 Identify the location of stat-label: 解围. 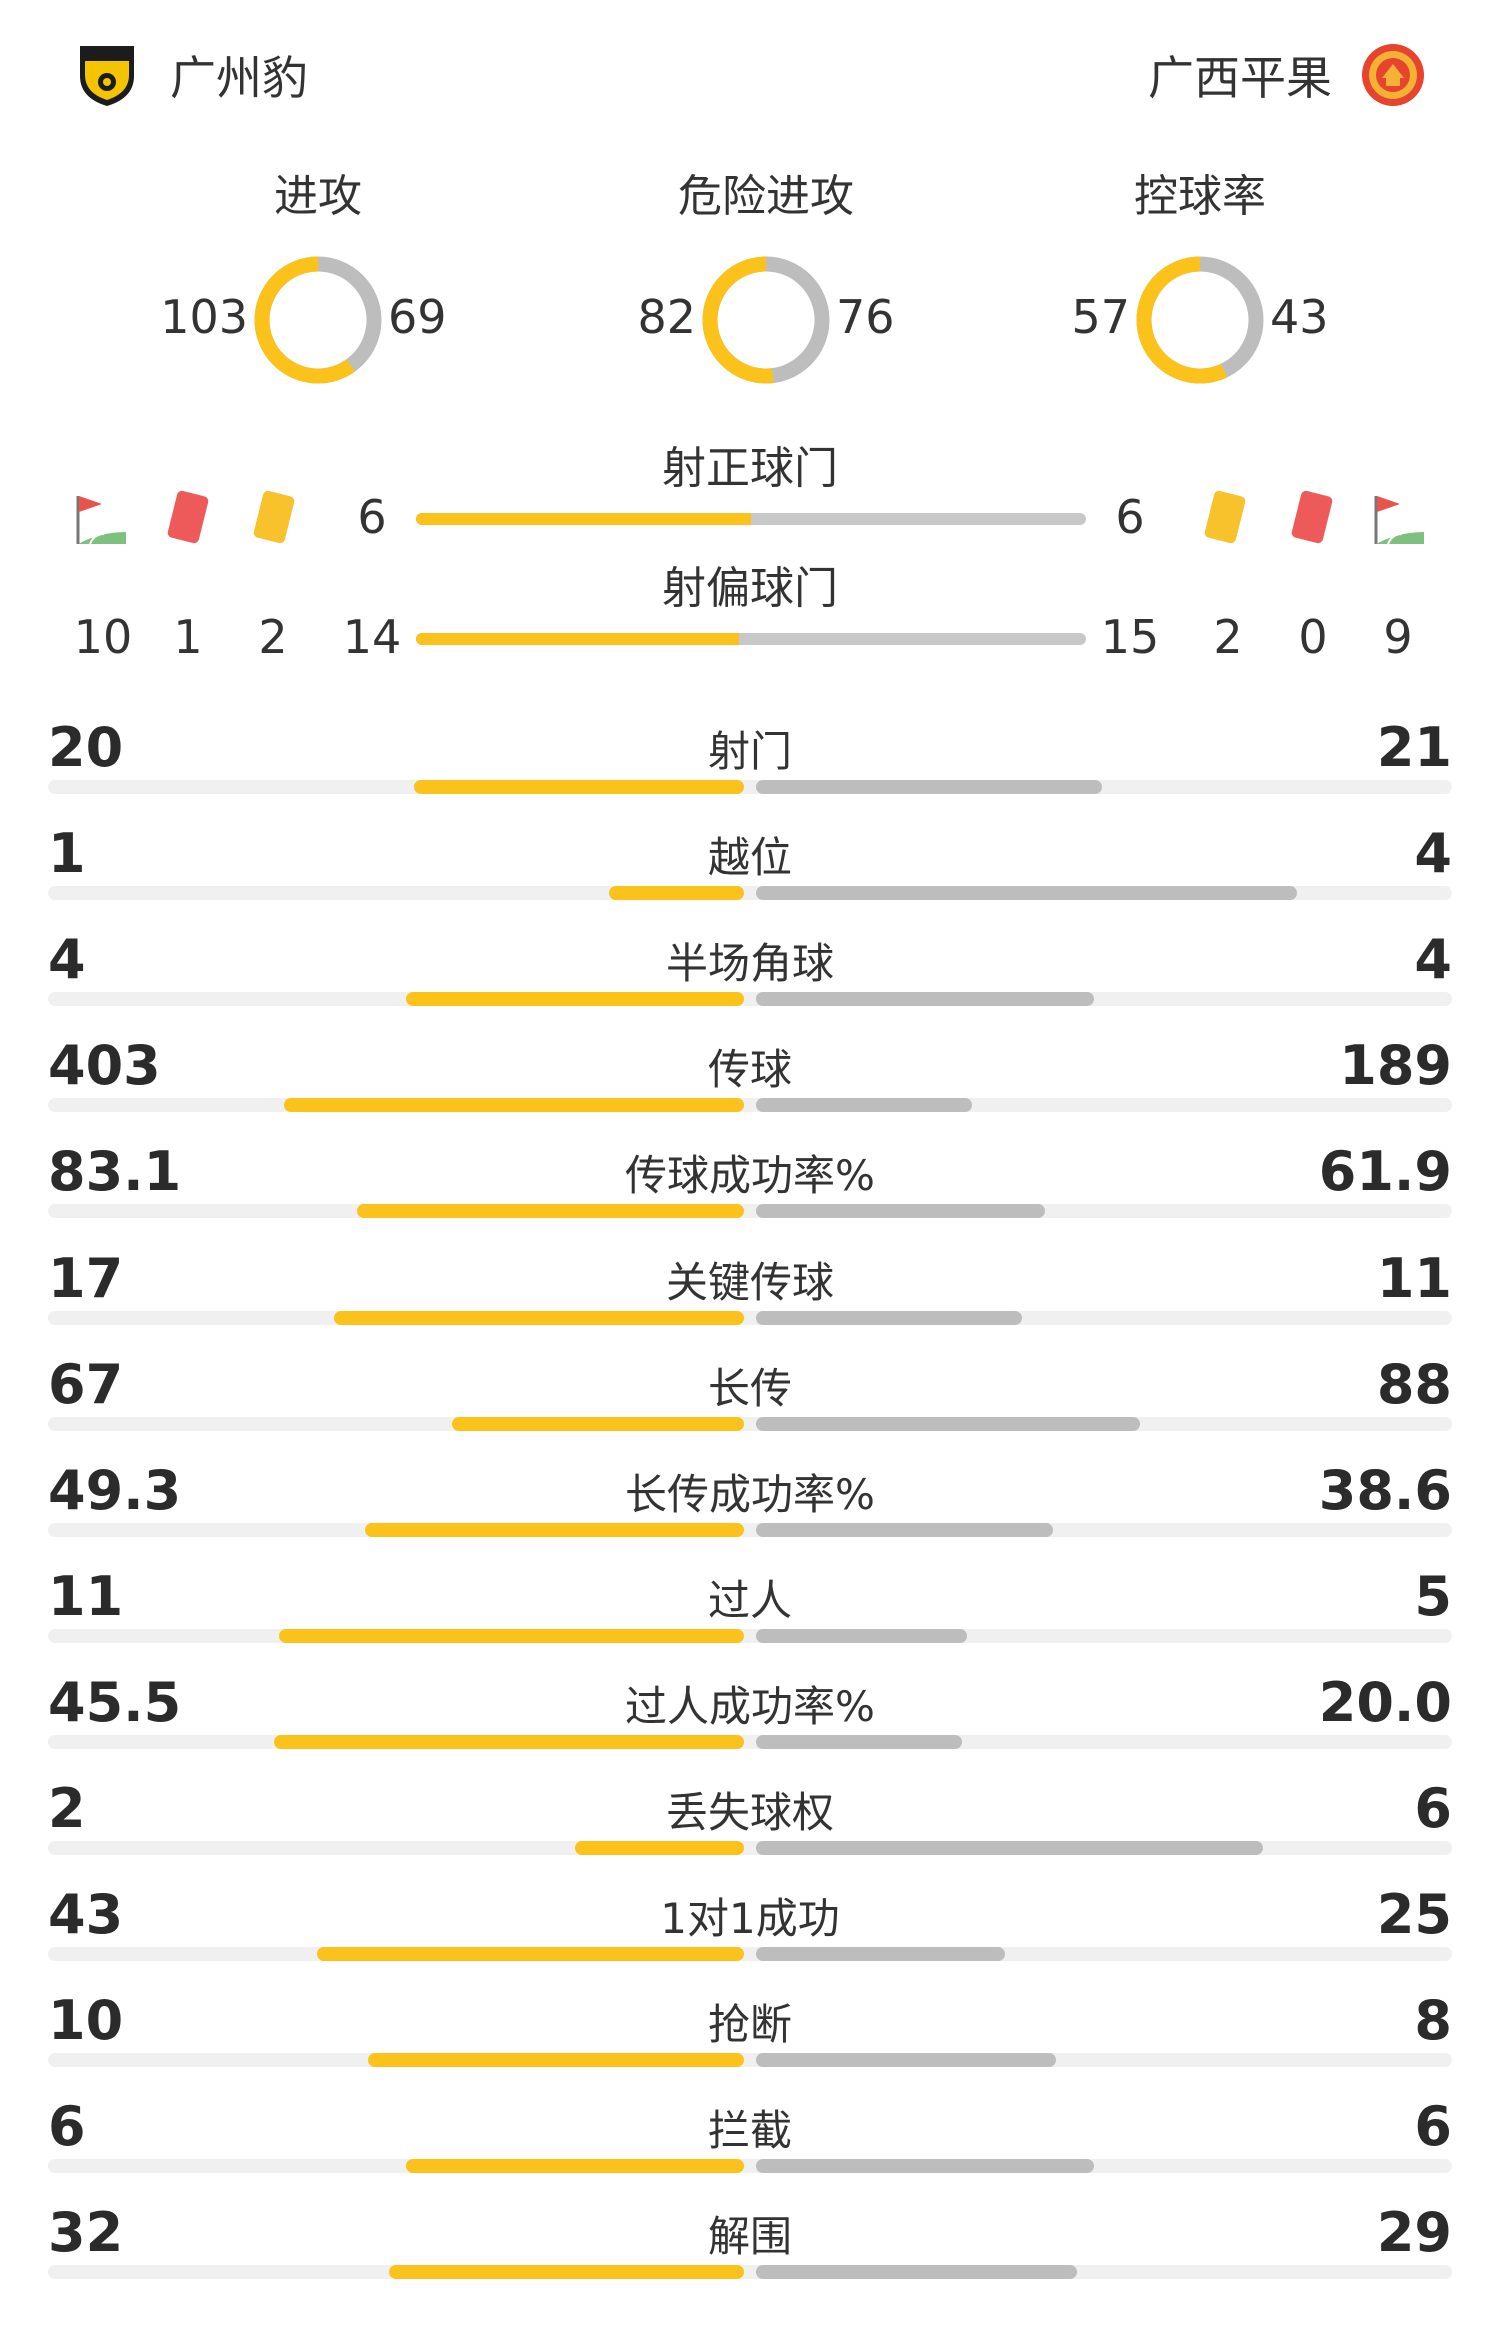
(749, 2236).